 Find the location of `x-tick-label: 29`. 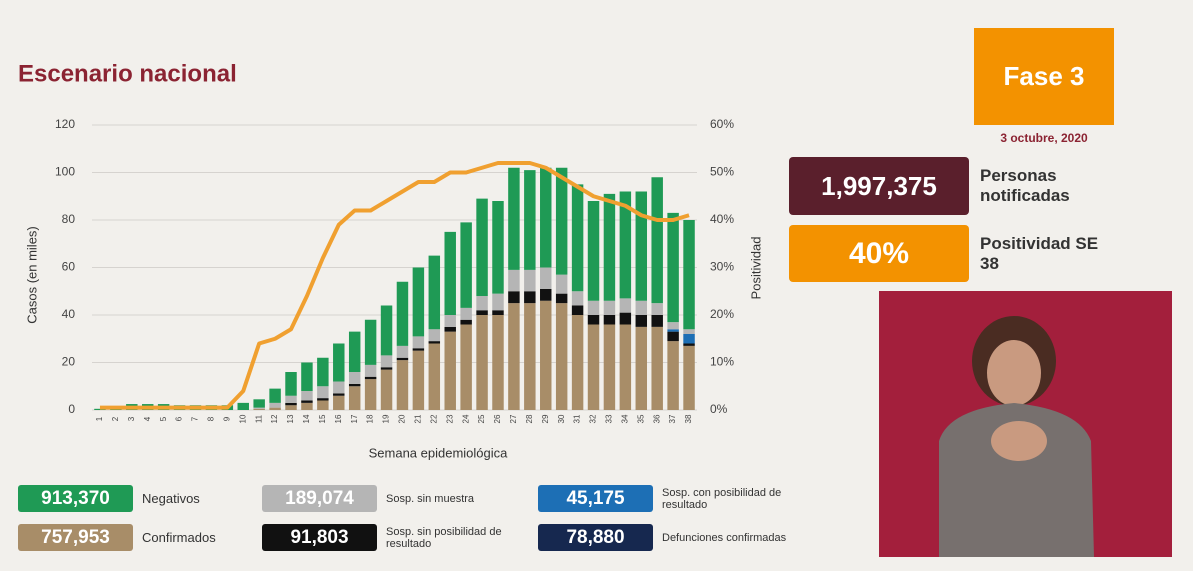

x-tick-label: 29 is located at coordinates (545, 418).